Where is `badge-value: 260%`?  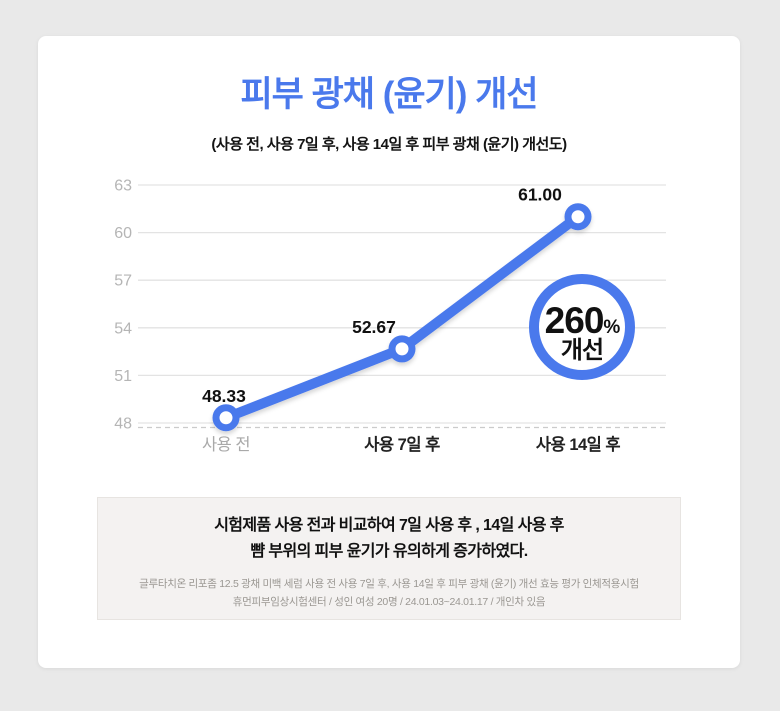 badge-value: 260% is located at coordinates (583, 320).